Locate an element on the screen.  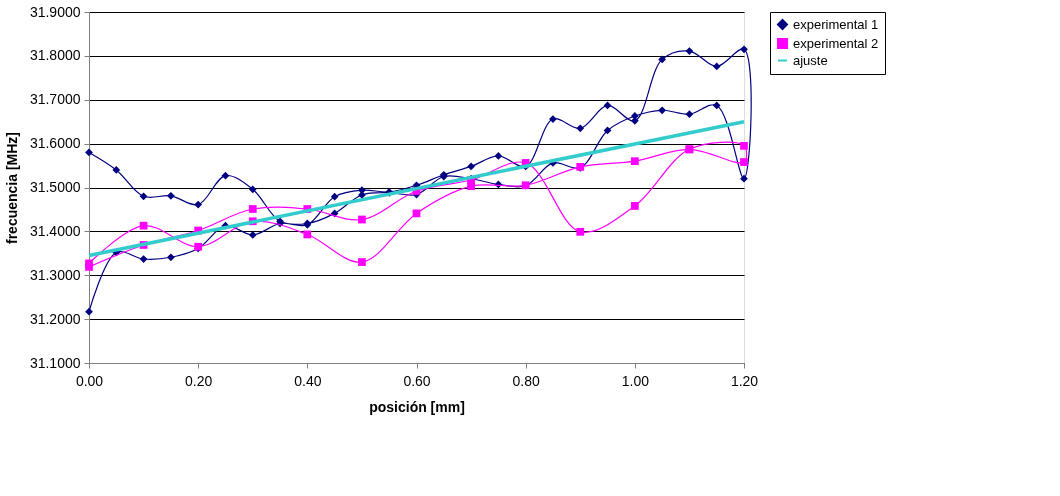
x-tick-label: 1.00 is located at coordinates (635, 380).